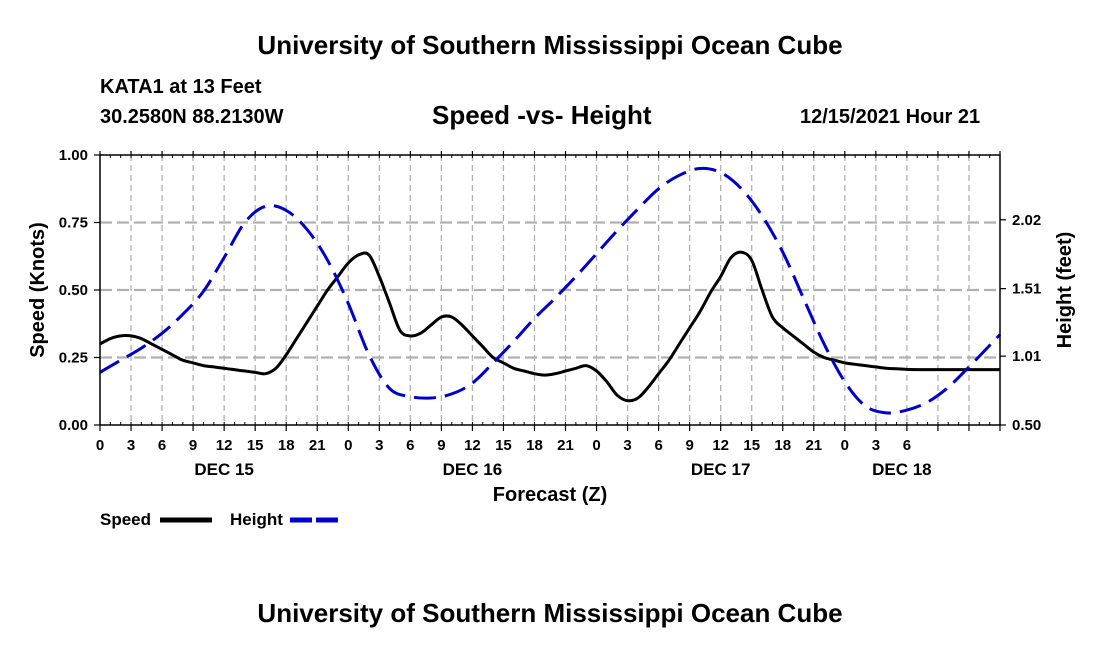 The image size is (1100, 650). What do you see at coordinates (73, 155) in the screenshot?
I see `y-tick-label: 1.00` at bounding box center [73, 155].